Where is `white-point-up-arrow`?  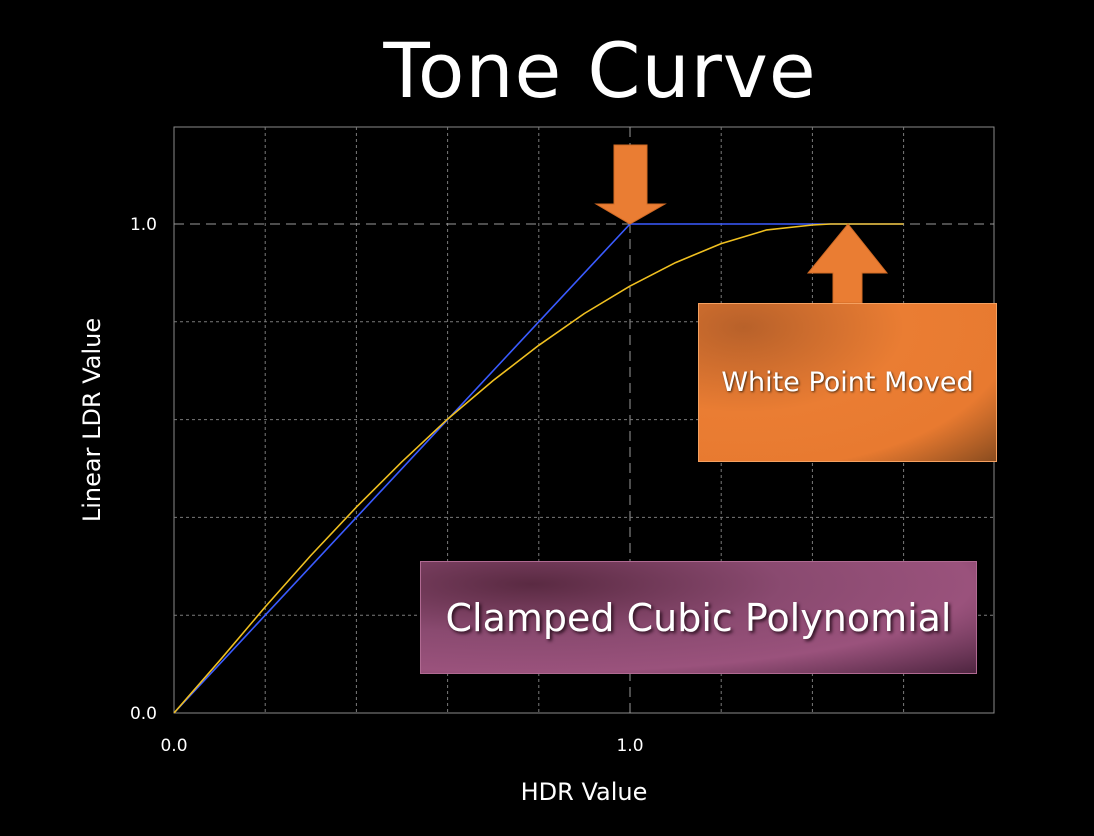
white-point-up-arrow is located at coordinates (847, 263).